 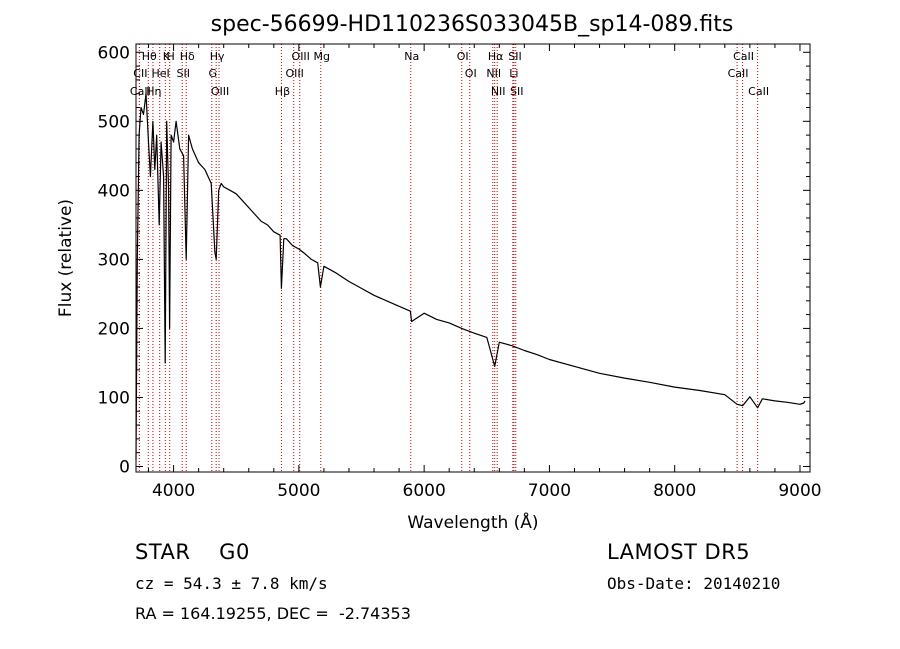 I want to click on line-marker-label: Li, so click(x=513, y=73).